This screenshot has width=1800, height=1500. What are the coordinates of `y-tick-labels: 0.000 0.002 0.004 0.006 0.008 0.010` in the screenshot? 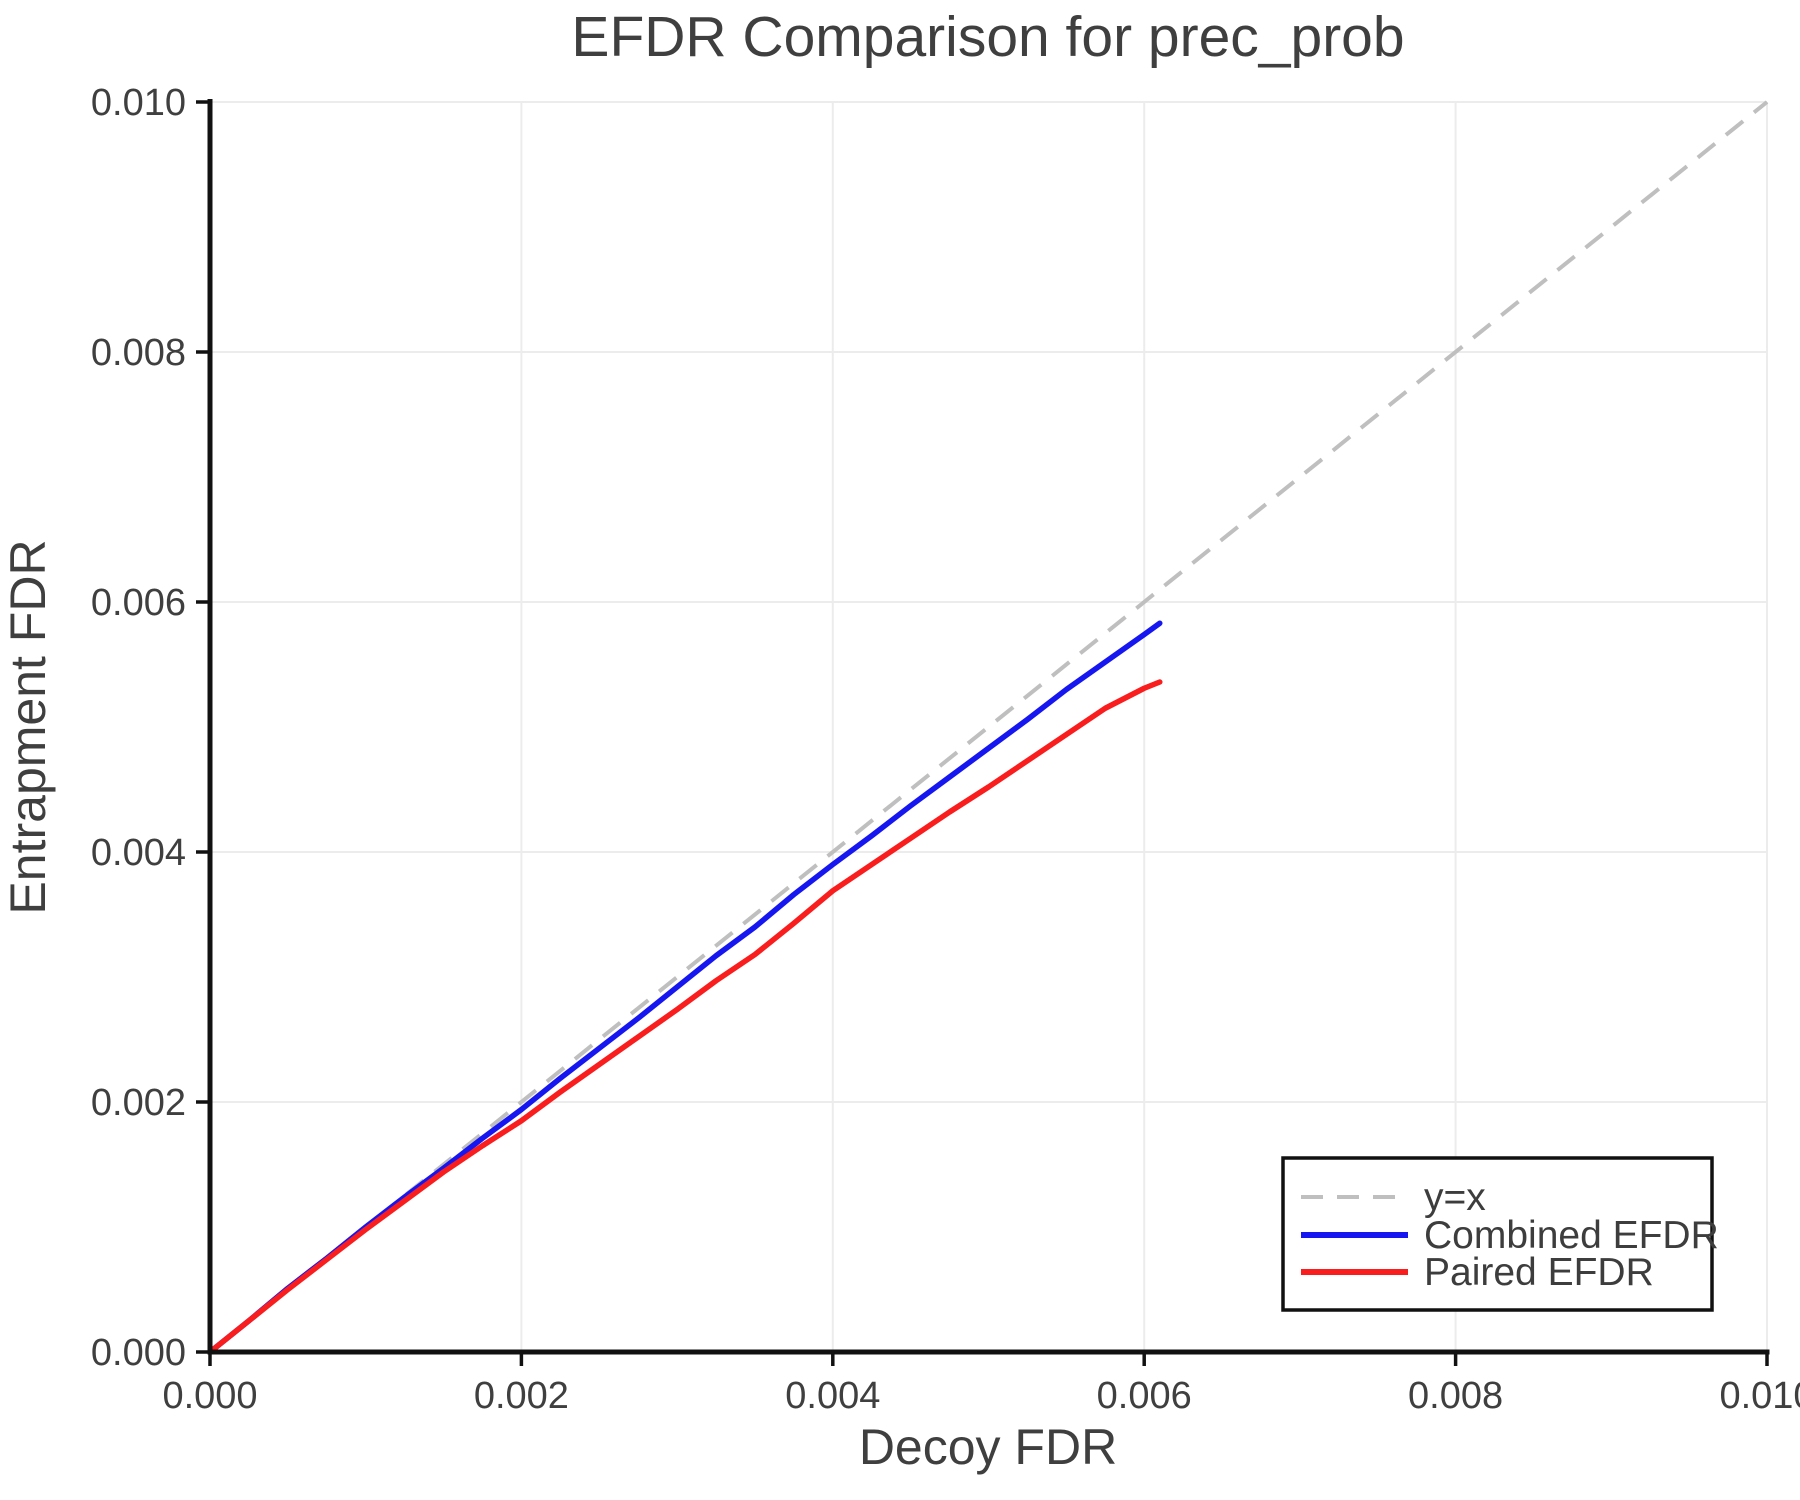 It's located at (138, 728).